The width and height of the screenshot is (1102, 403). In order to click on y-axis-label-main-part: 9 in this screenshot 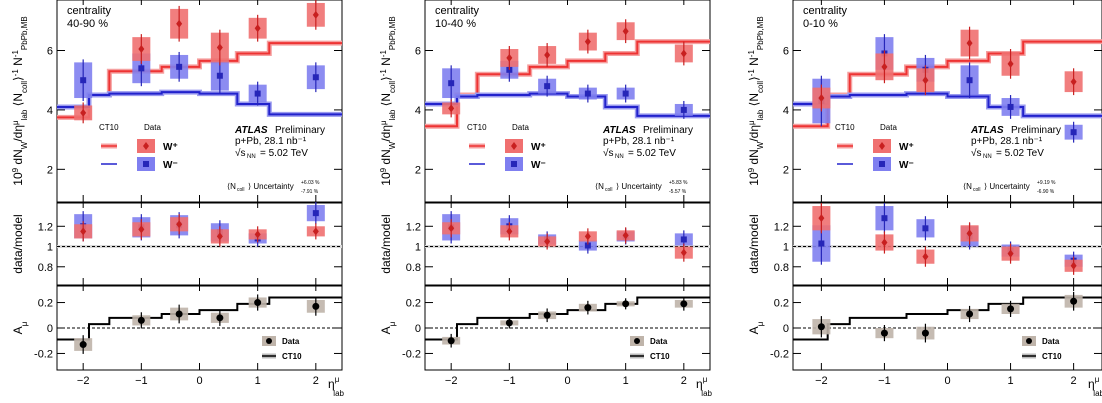, I will do `click(383, 169)`.